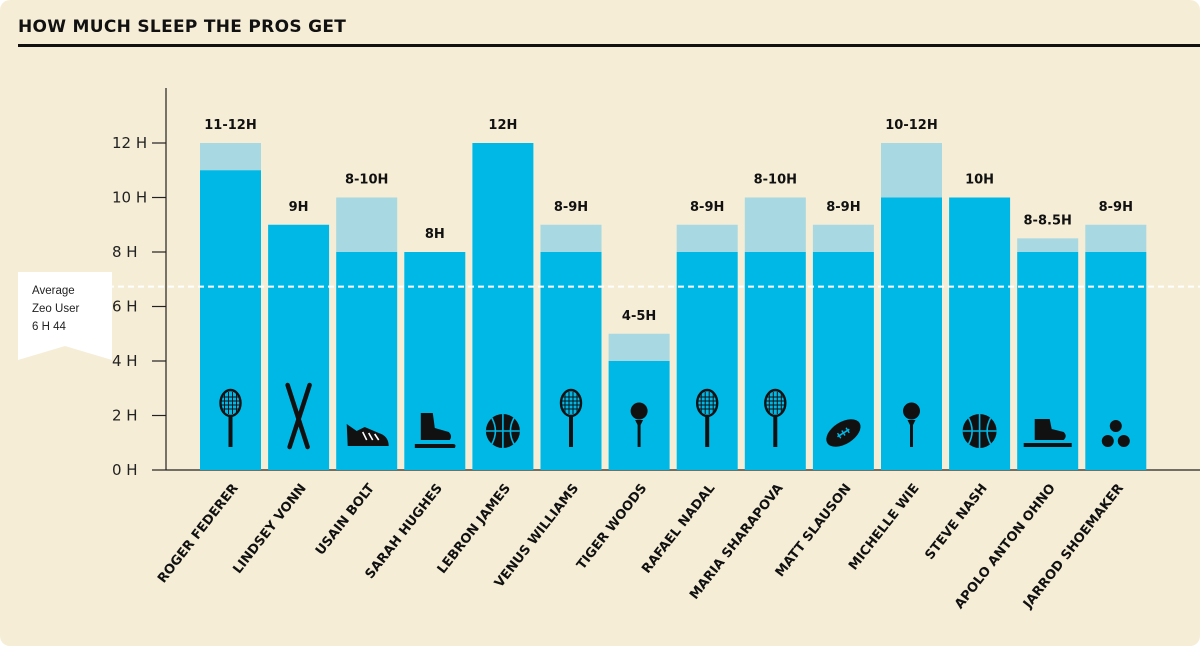  Describe the element at coordinates (814, 530) in the screenshot. I see `x-category-label: MATT SLAUSON` at that location.